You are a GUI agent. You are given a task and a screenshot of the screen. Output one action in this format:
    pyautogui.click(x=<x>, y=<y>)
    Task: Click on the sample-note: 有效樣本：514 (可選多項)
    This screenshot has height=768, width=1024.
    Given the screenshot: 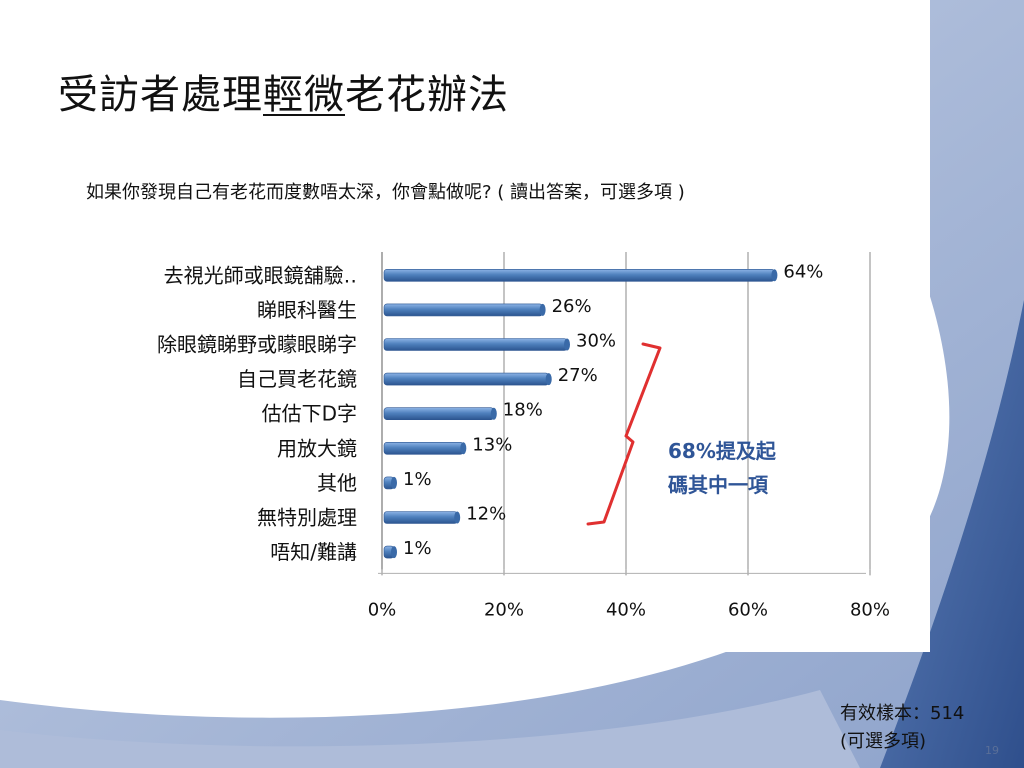 What is the action you would take?
    pyautogui.click(x=902, y=728)
    